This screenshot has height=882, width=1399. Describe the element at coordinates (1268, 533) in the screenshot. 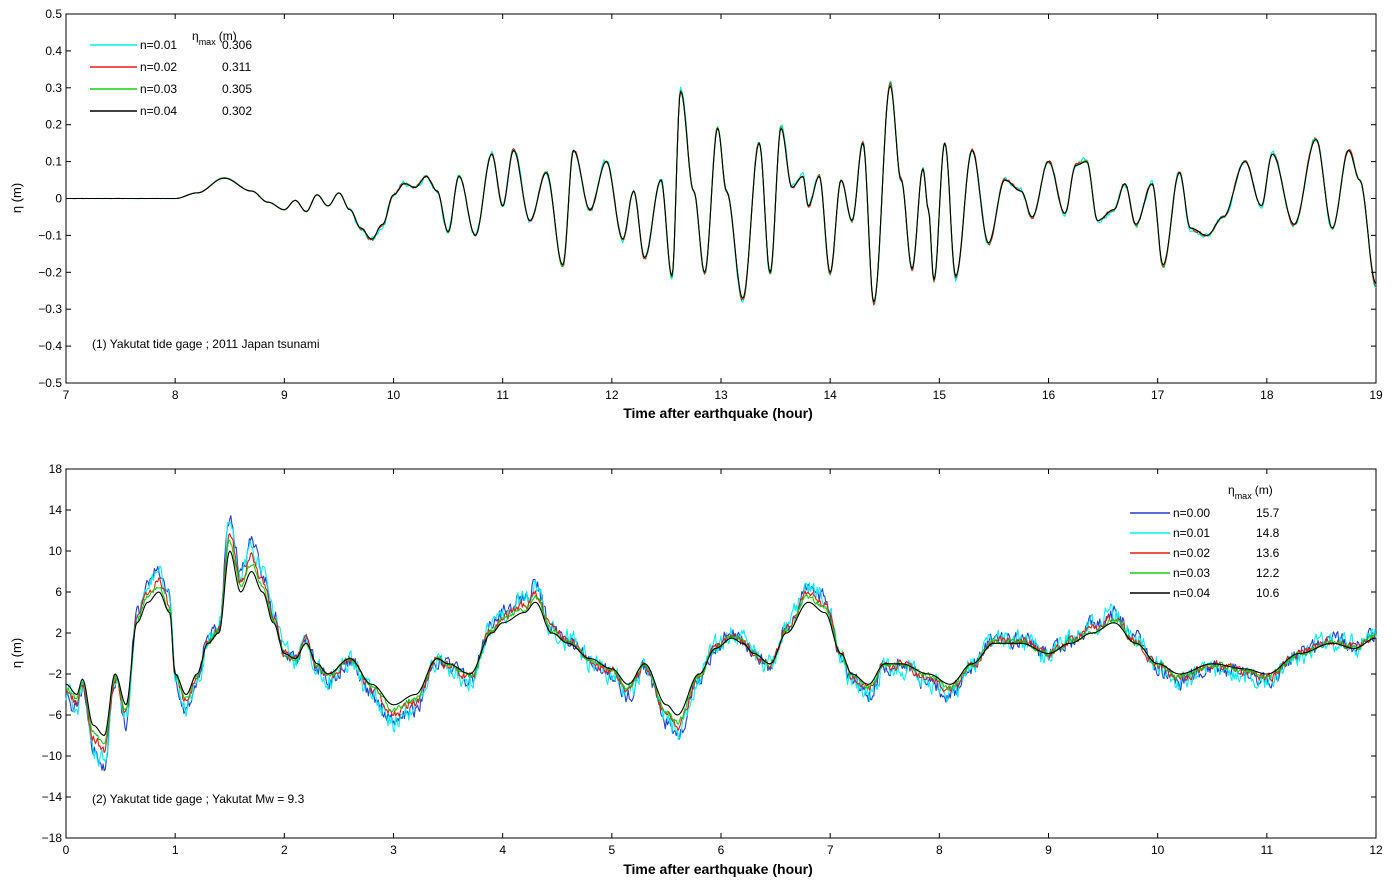

I see `legend-eta-max: 14.8` at that location.